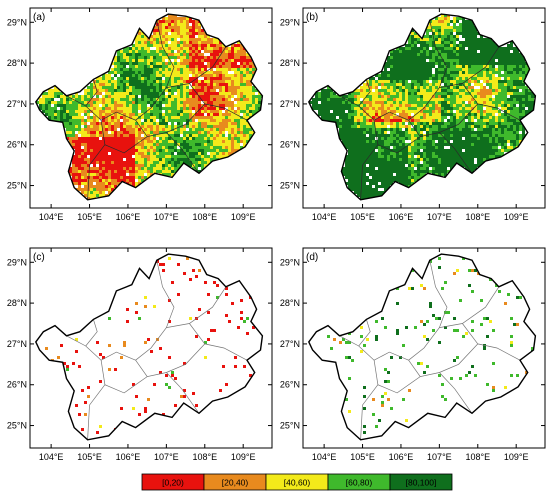  Describe the element at coordinates (312, 257) in the screenshot. I see `panel-label-d: (d)` at that location.